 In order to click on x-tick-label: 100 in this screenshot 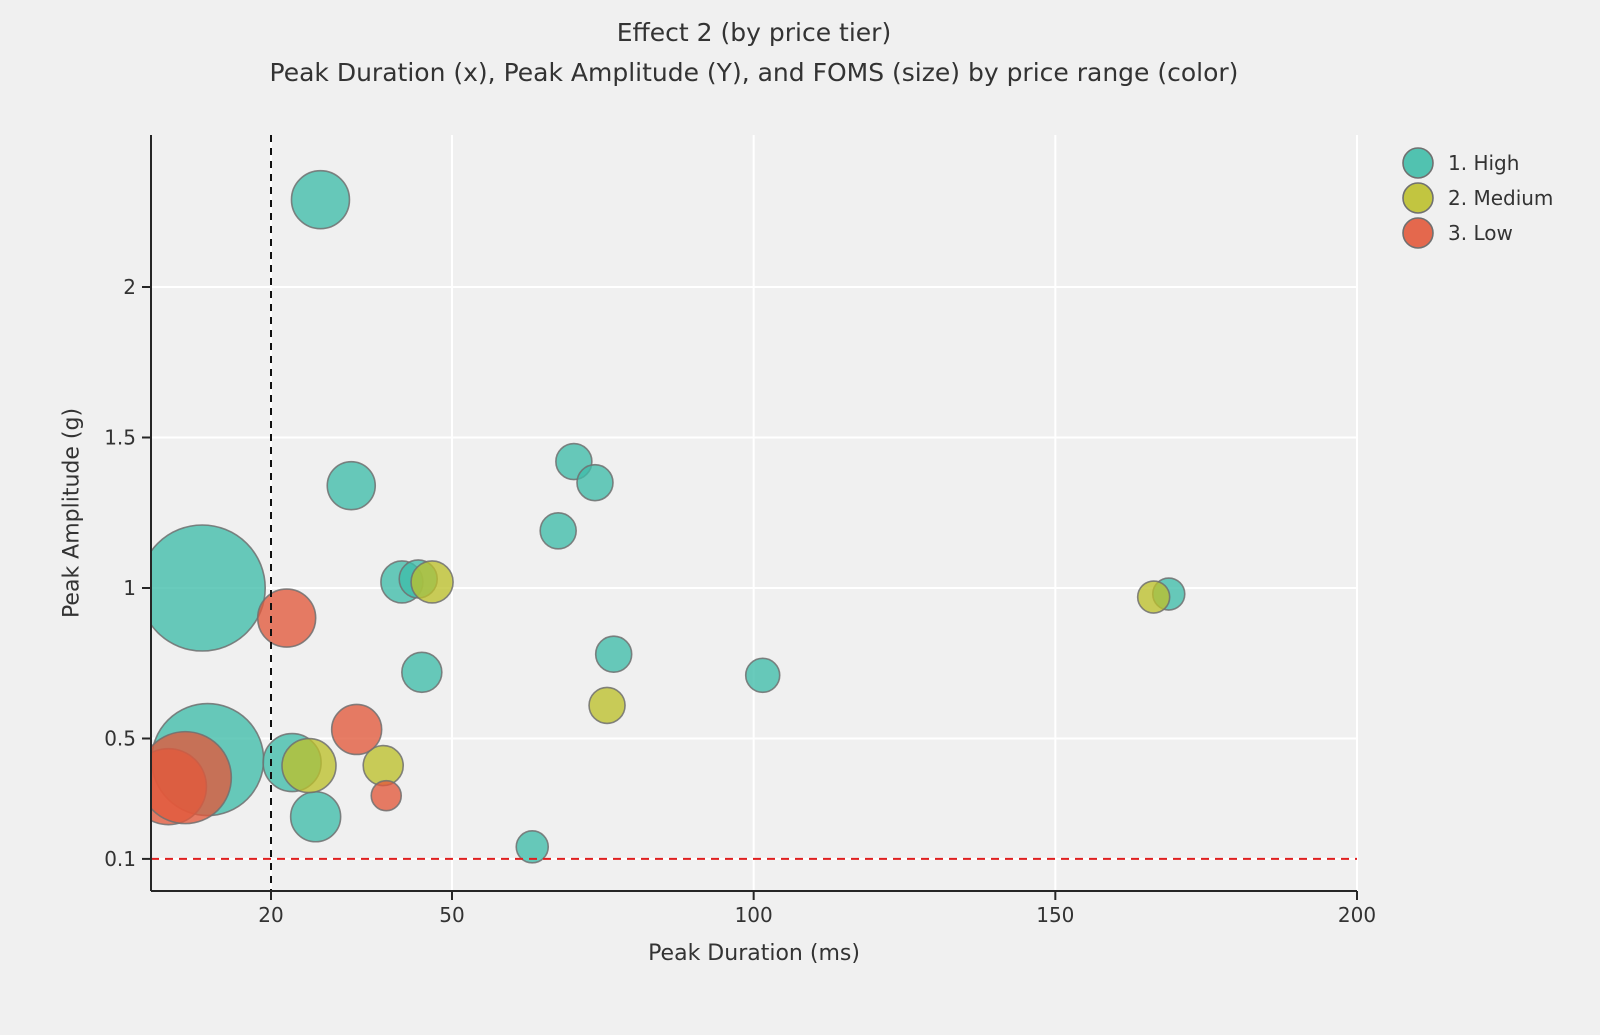, I will do `click(754, 915)`.